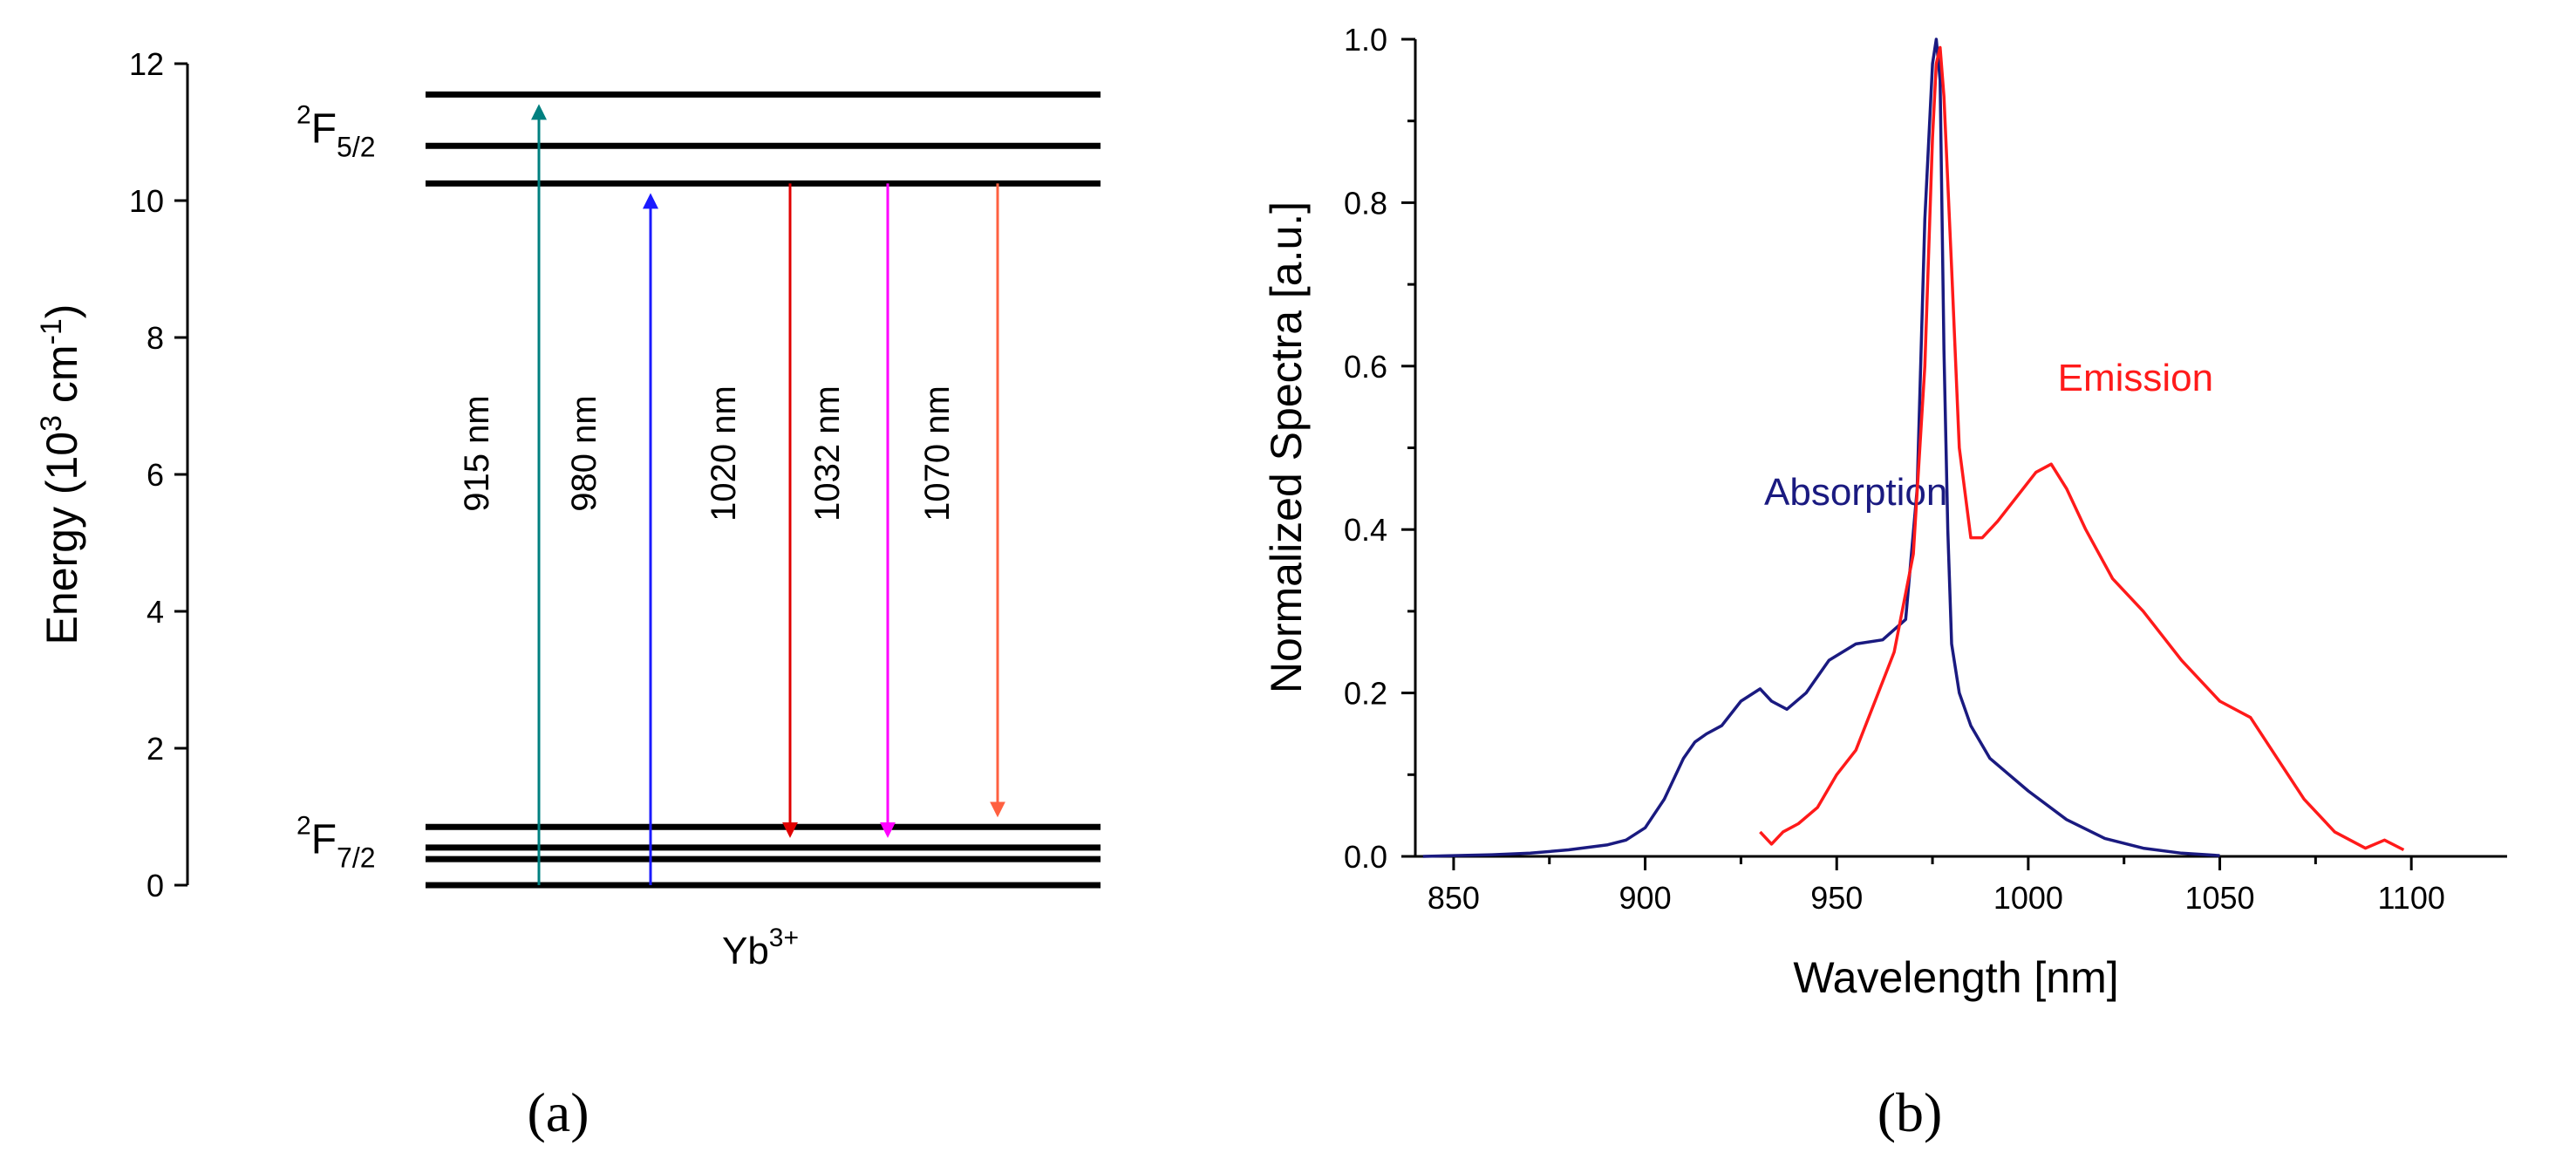 This screenshot has height=1159, width=2576. I want to click on series-label-emission: Emission, so click(2136, 378).